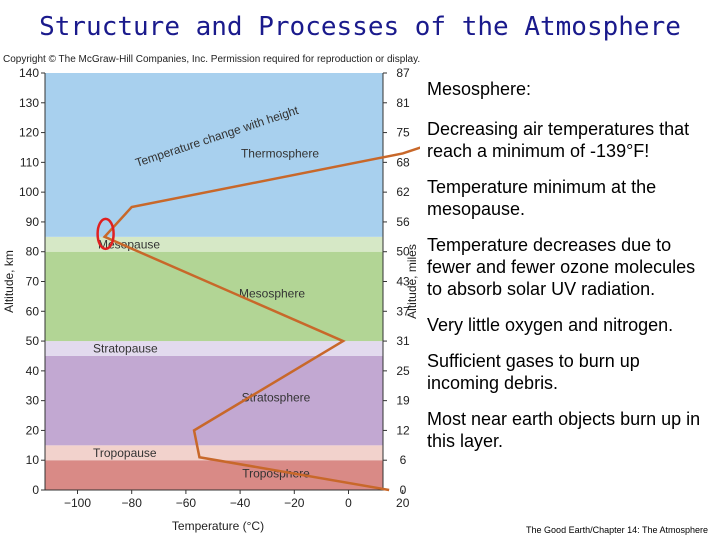 This screenshot has width=720, height=540. What do you see at coordinates (479, 89) in the screenshot?
I see `section-heading: Mesosphere:` at bounding box center [479, 89].